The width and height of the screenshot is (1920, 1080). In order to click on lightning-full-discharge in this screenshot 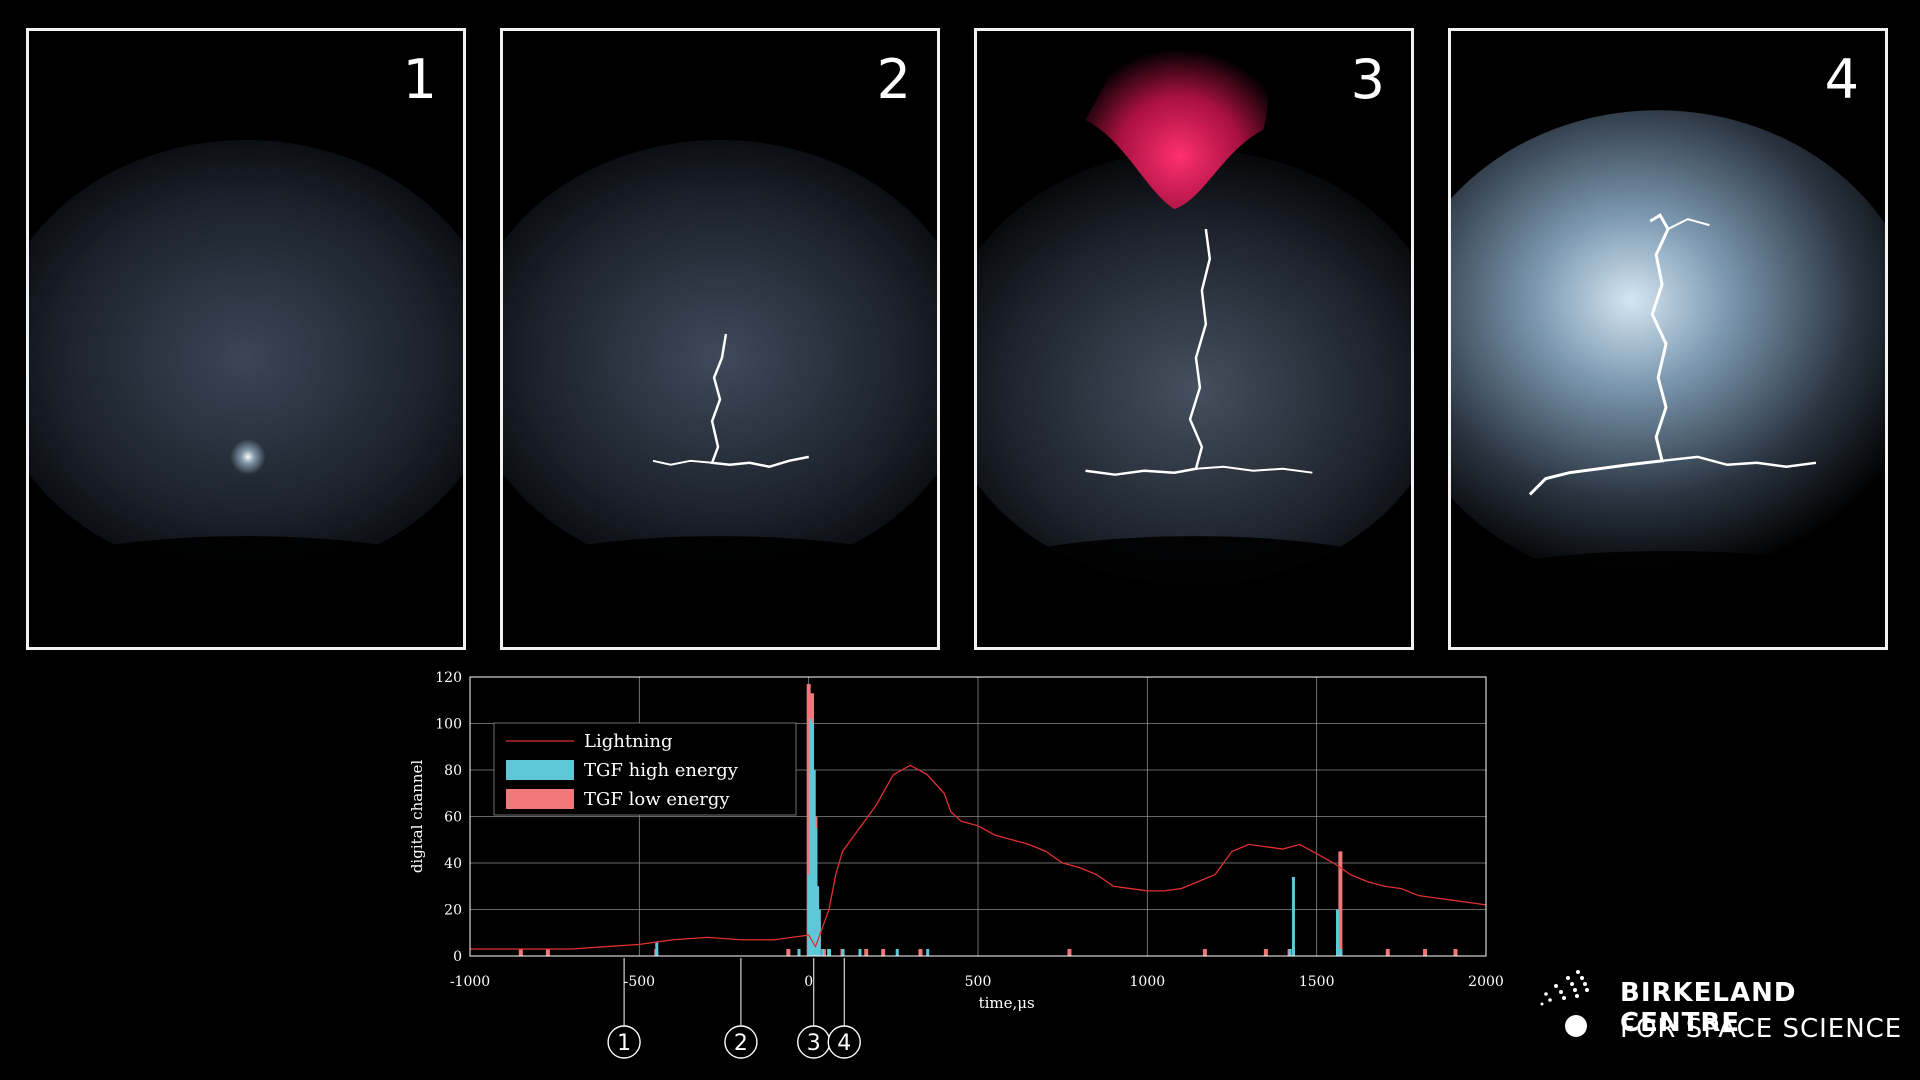, I will do `click(1599, 354)`.